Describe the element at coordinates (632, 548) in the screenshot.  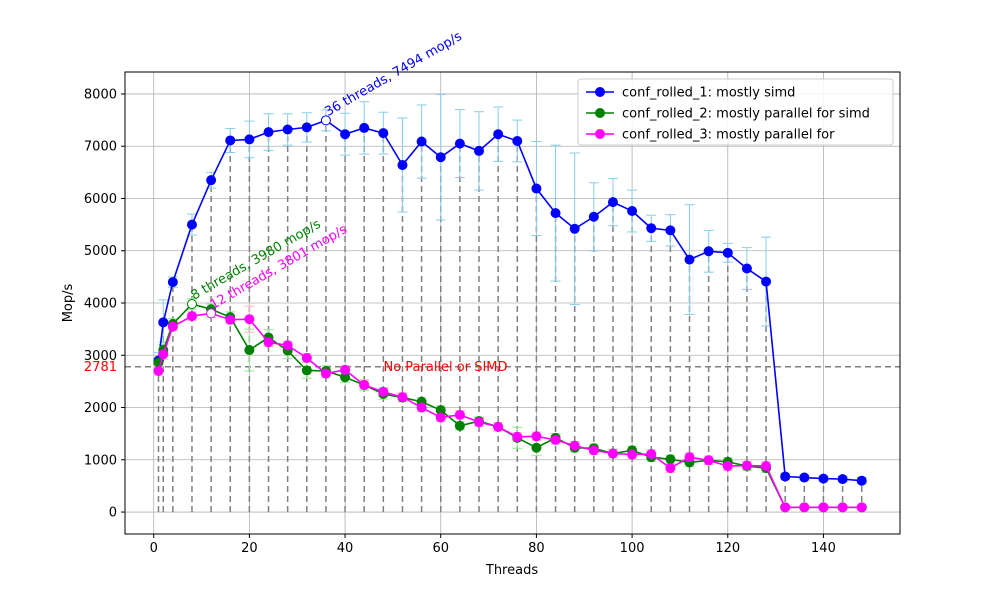
I see `x-tick-label: 100` at that location.